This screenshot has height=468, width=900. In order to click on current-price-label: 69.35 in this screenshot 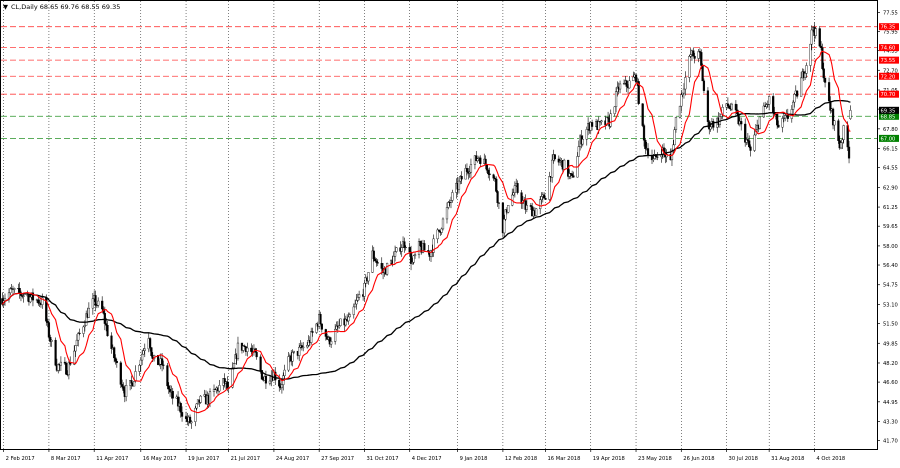, I will do `click(888, 111)`.